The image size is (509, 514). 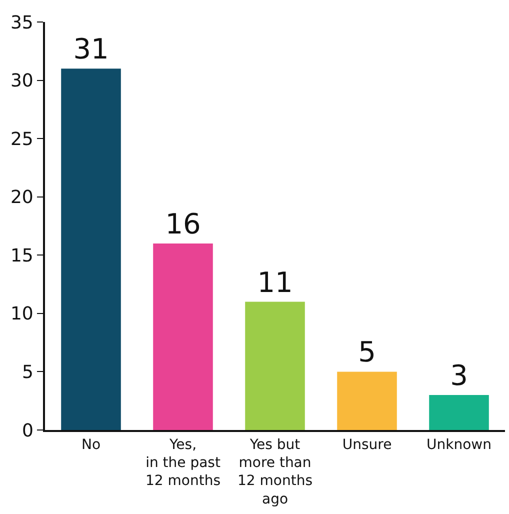 What do you see at coordinates (28, 373) in the screenshot?
I see `y-tick-label: 5` at bounding box center [28, 373].